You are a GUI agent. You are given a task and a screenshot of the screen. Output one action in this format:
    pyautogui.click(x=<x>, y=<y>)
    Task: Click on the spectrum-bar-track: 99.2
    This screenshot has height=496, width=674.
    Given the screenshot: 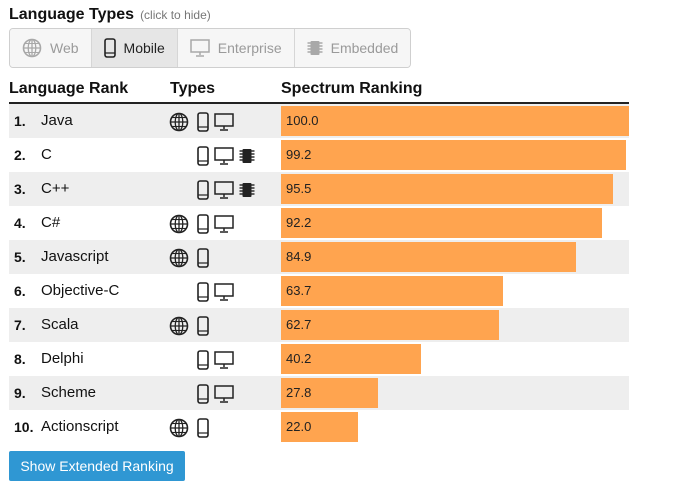 What is the action you would take?
    pyautogui.click(x=455, y=155)
    